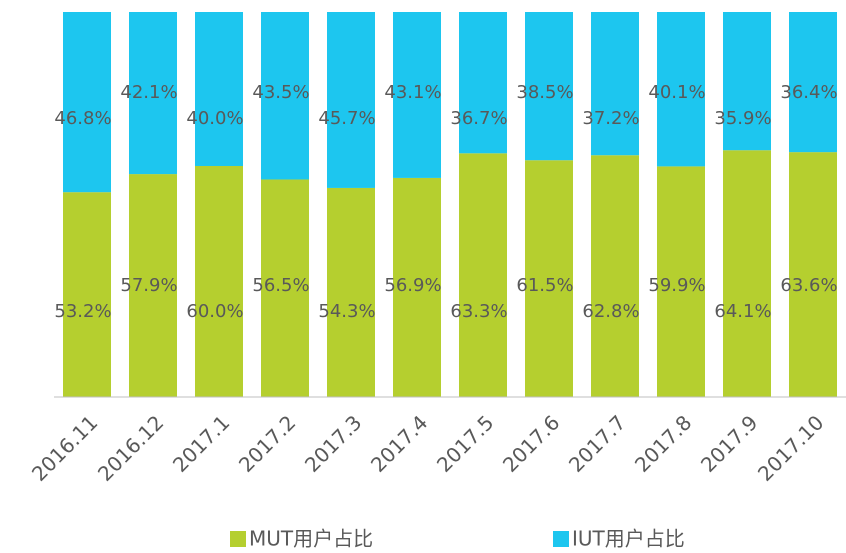 The width and height of the screenshot is (846, 553). I want to click on data-label: 35.9%, so click(742, 118).